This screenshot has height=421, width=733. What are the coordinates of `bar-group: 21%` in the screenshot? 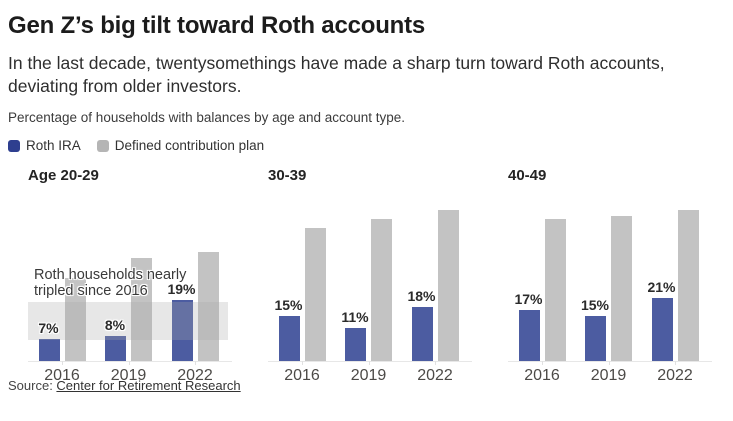 It's located at (673, 286).